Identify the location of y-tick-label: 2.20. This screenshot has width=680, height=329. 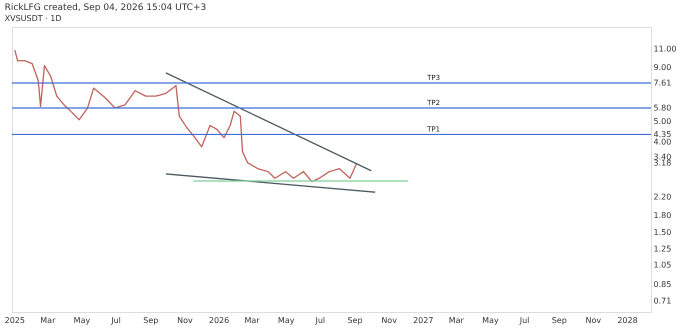
(663, 197).